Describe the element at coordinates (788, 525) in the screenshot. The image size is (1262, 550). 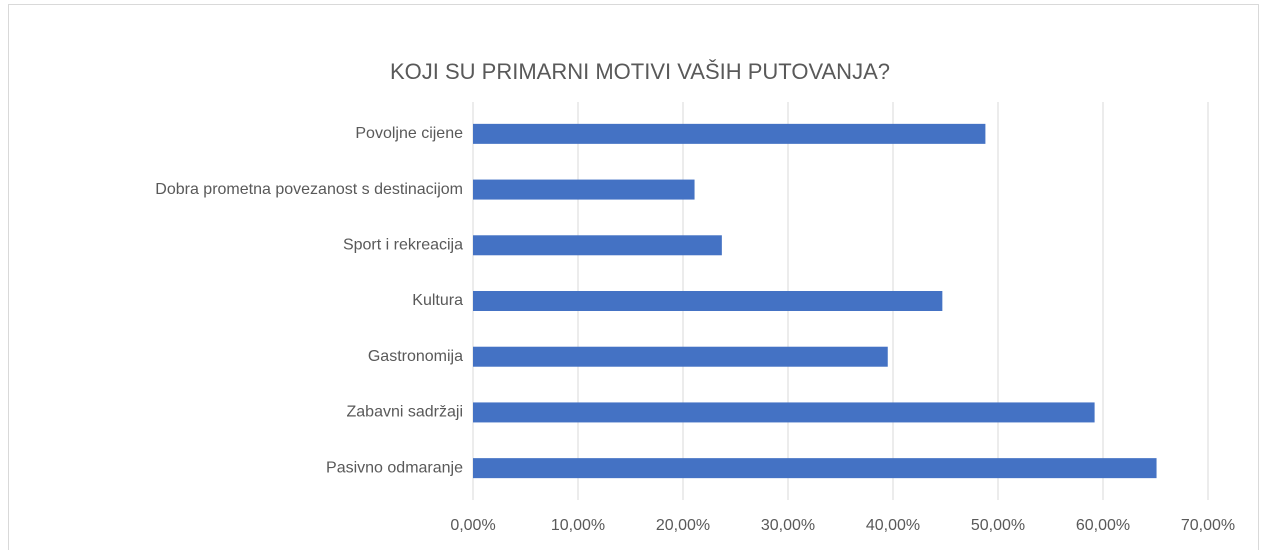
I see `x-tick-label: 30,00%` at that location.